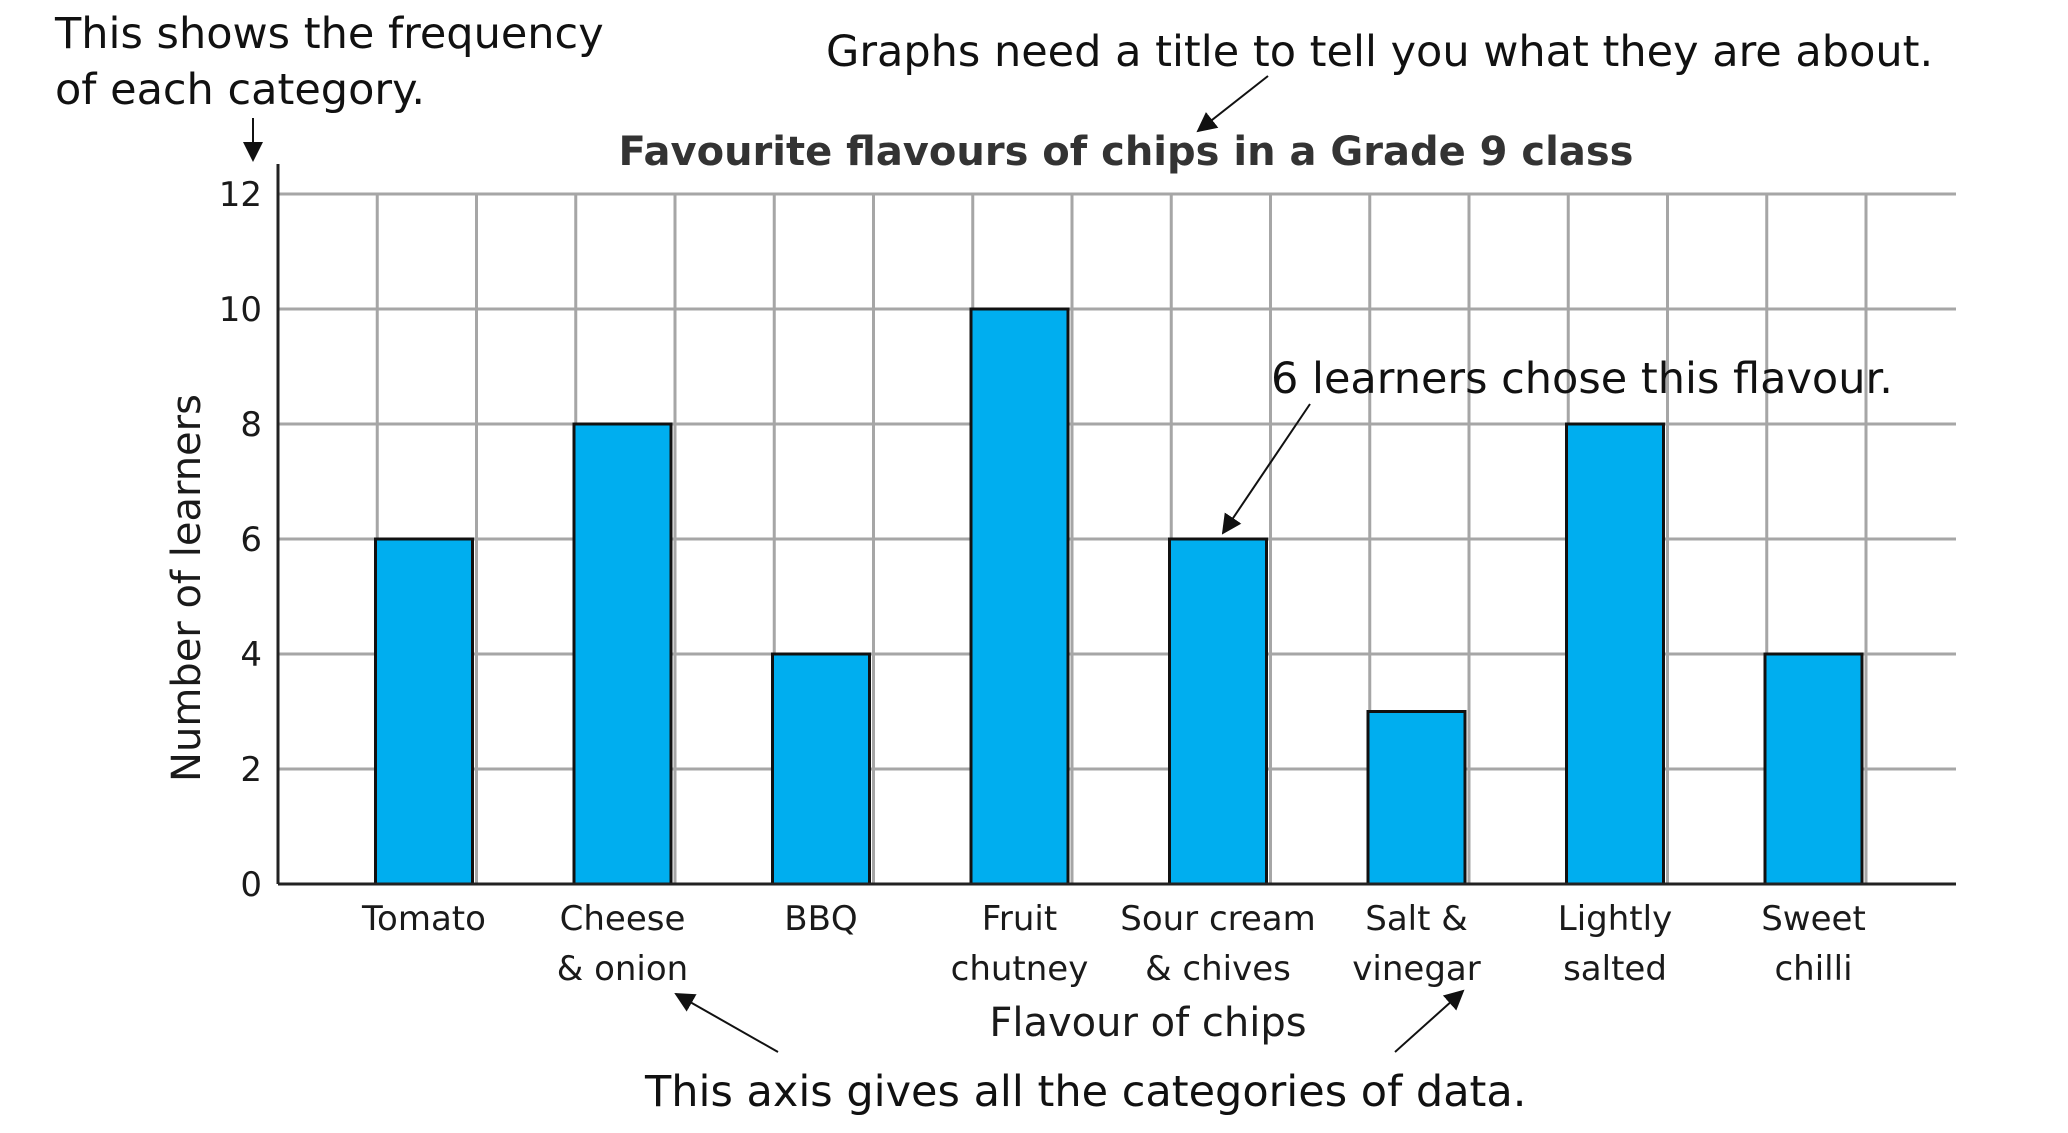 Image resolution: width=2068 pixels, height=1133 pixels. Describe the element at coordinates (251, 885) in the screenshot. I see `y-tick-0: 0` at that location.